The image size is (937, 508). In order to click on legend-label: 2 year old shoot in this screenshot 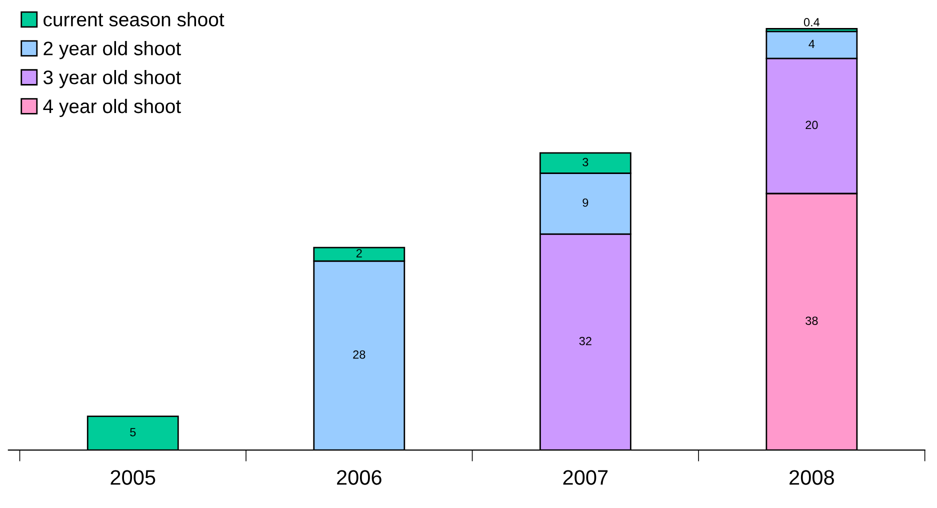, I will do `click(112, 50)`.